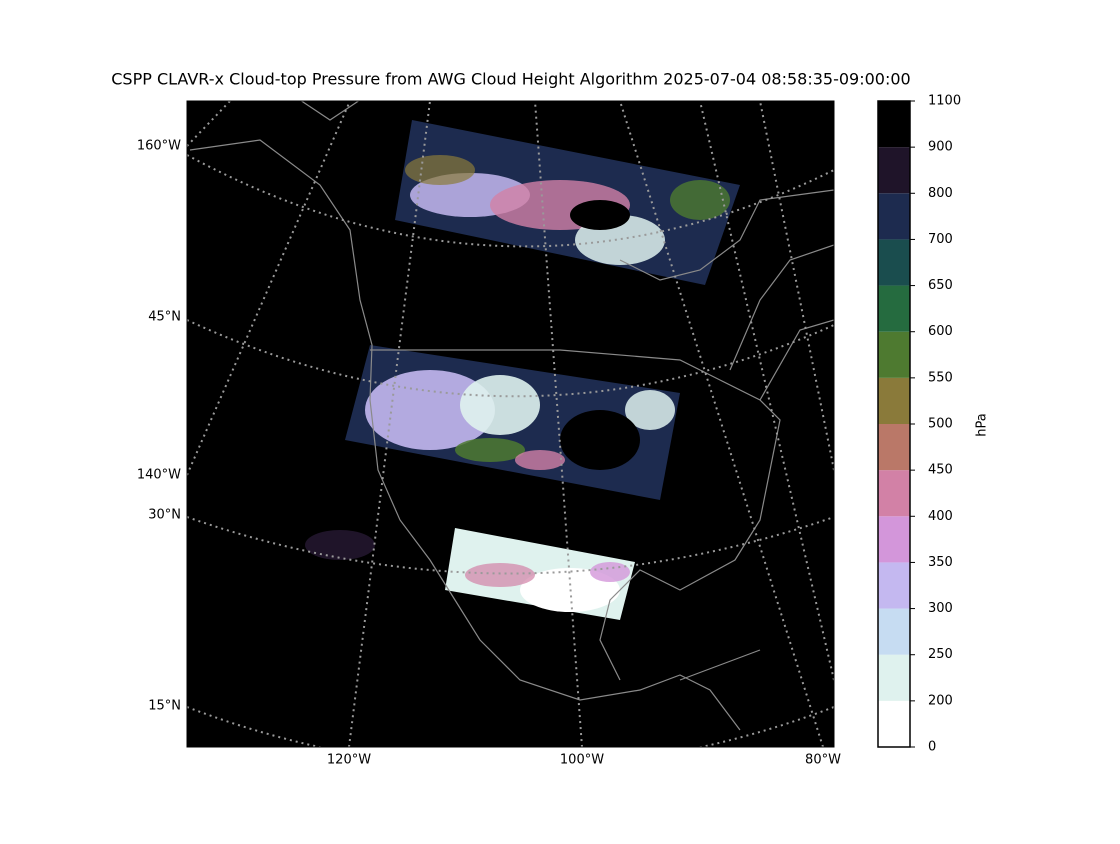 The width and height of the screenshot is (1120, 844). I want to click on colorbar-tick-label: 500, so click(940, 424).